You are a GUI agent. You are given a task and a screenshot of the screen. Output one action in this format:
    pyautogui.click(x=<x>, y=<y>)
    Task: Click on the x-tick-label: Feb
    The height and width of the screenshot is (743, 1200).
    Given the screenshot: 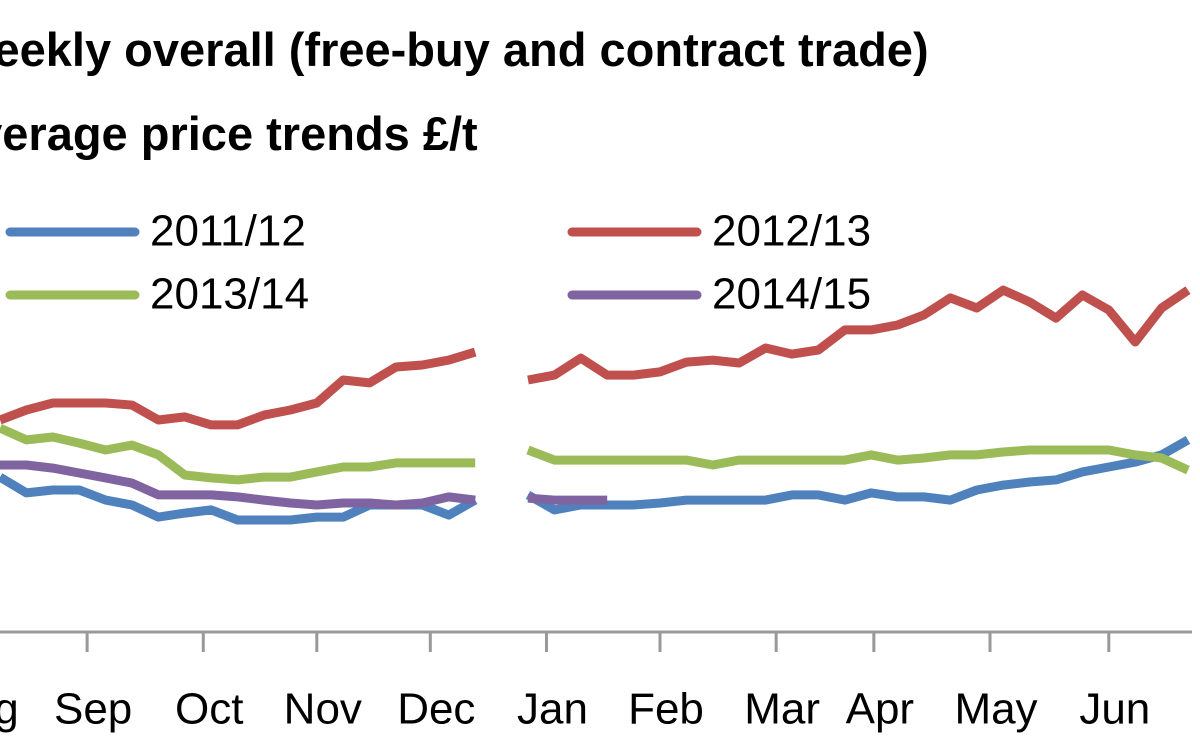 What is the action you would take?
    pyautogui.click(x=666, y=709)
    